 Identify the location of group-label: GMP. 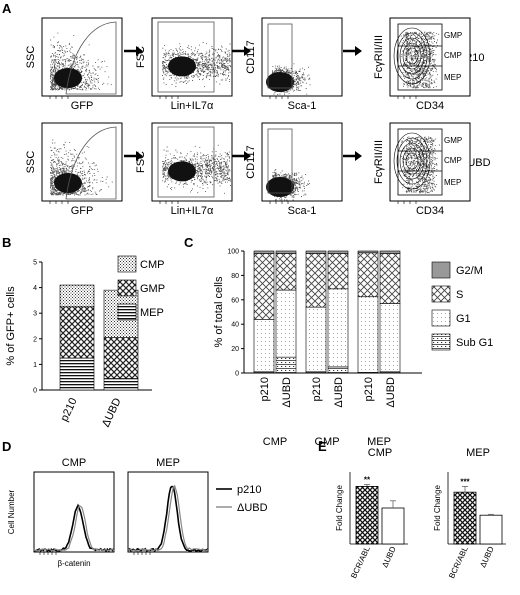
(326, 442).